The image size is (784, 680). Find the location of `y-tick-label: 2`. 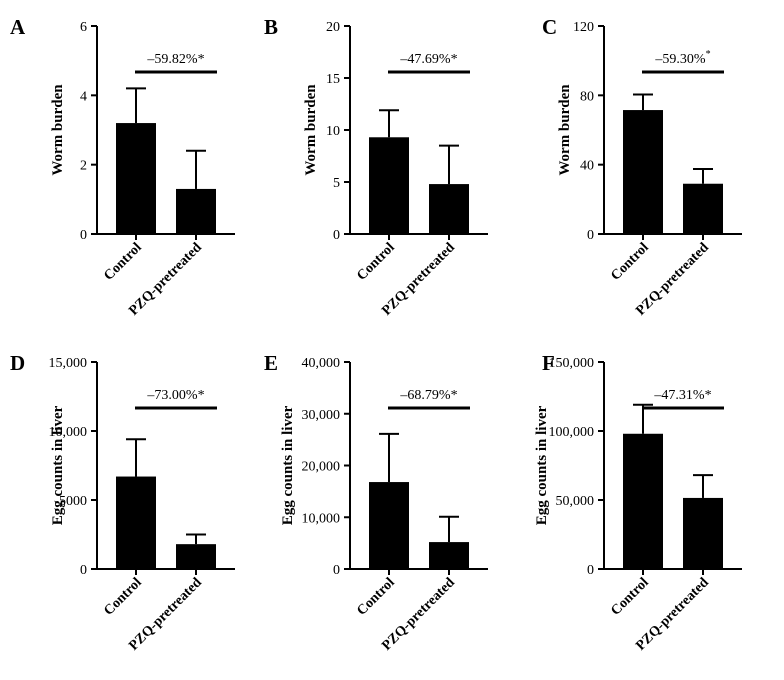

y-tick-label: 2 is located at coordinates (83, 166).